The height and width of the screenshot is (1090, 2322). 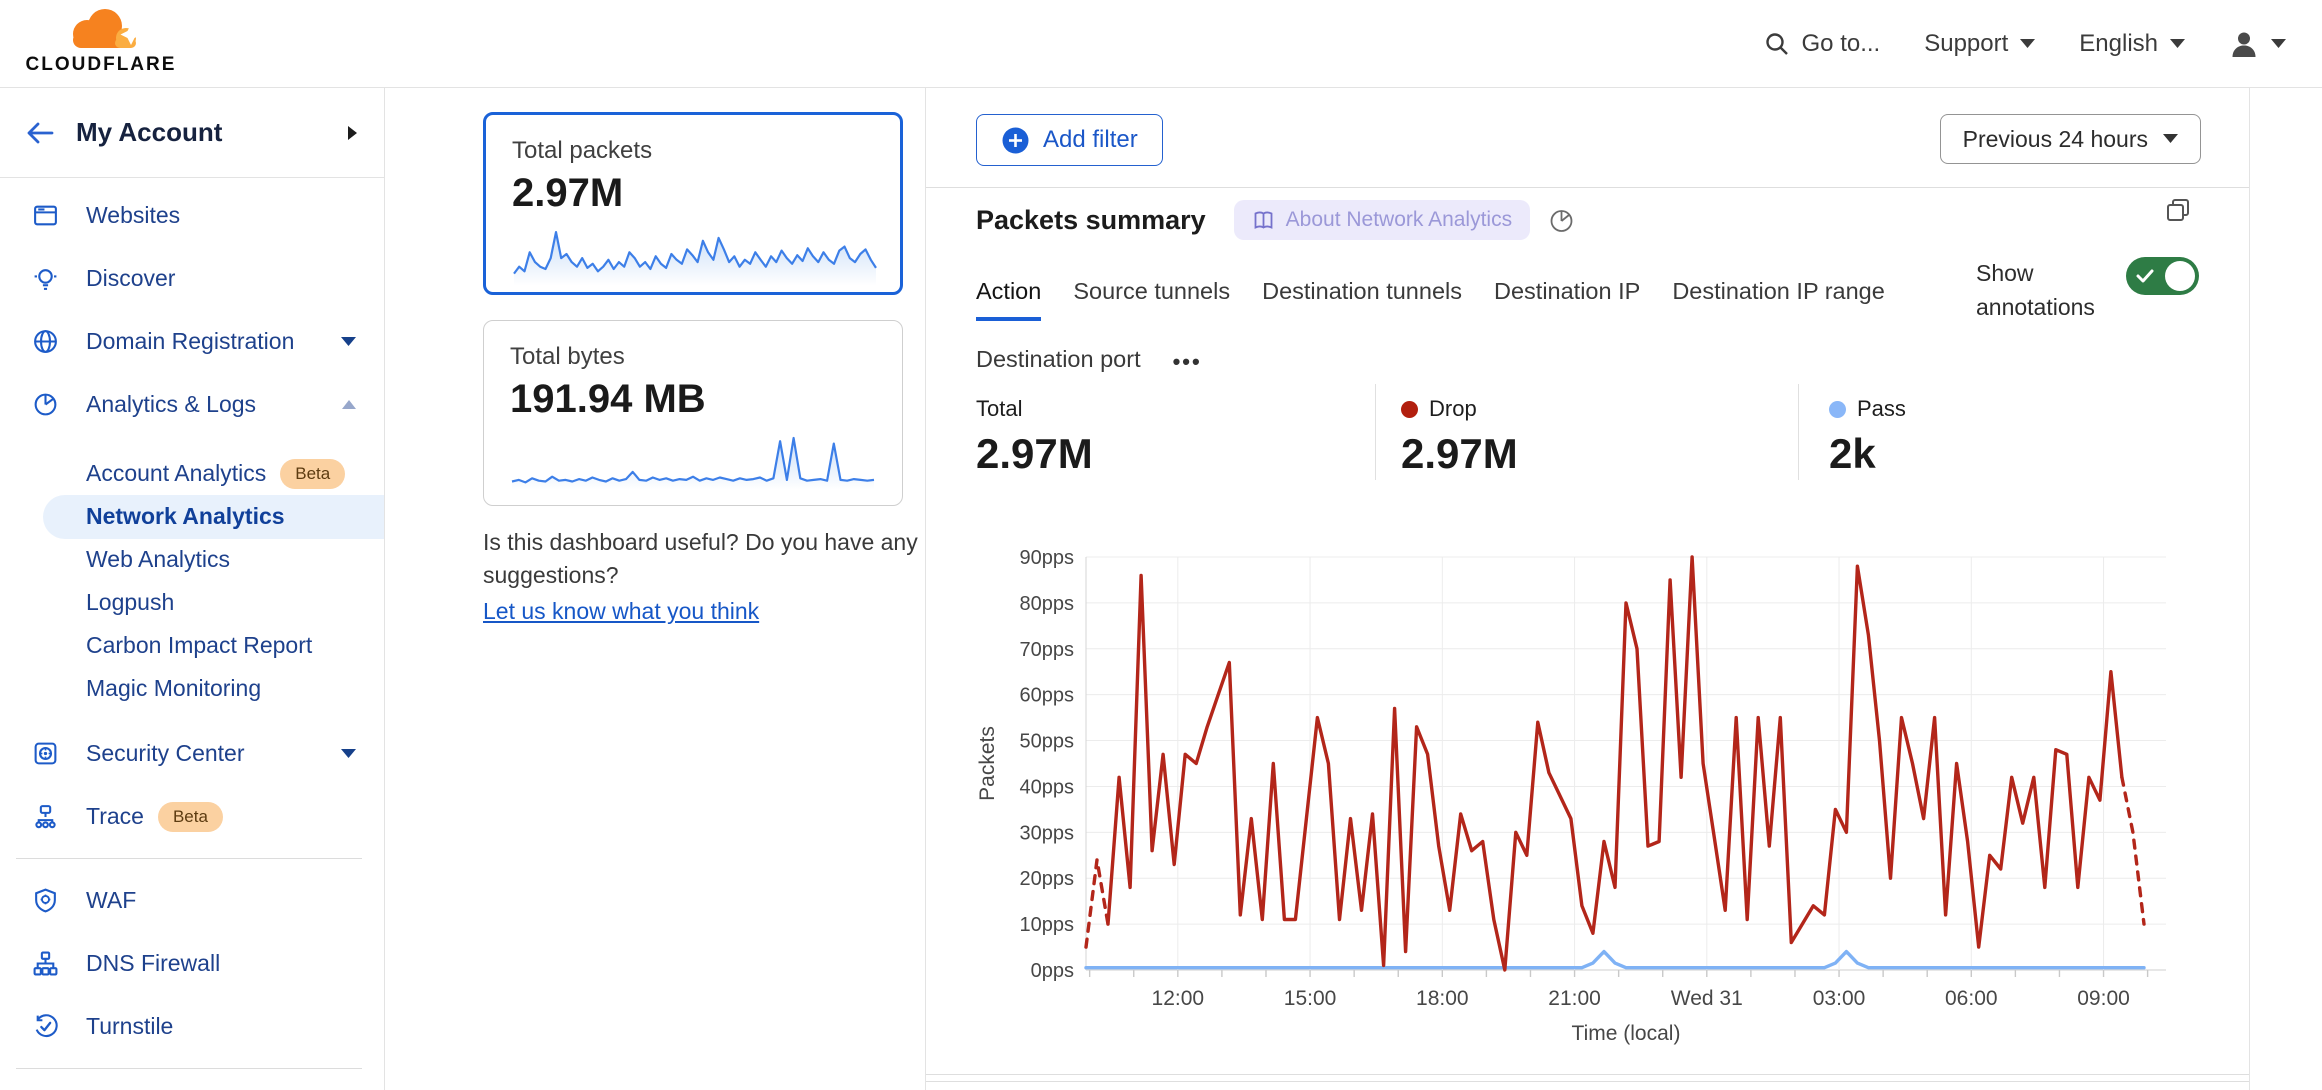 I want to click on toggle-knob, so click(x=2180, y=276).